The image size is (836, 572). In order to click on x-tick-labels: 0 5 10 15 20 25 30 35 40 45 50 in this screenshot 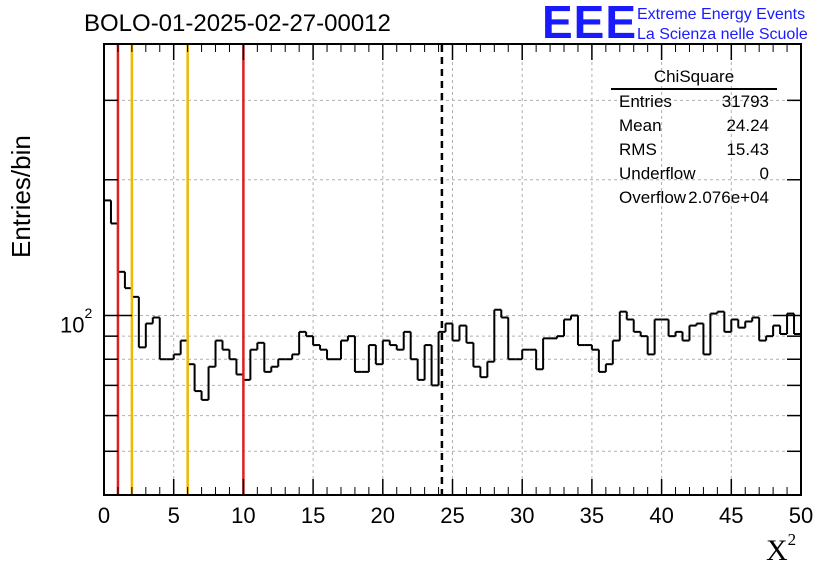, I will do `click(455, 515)`.